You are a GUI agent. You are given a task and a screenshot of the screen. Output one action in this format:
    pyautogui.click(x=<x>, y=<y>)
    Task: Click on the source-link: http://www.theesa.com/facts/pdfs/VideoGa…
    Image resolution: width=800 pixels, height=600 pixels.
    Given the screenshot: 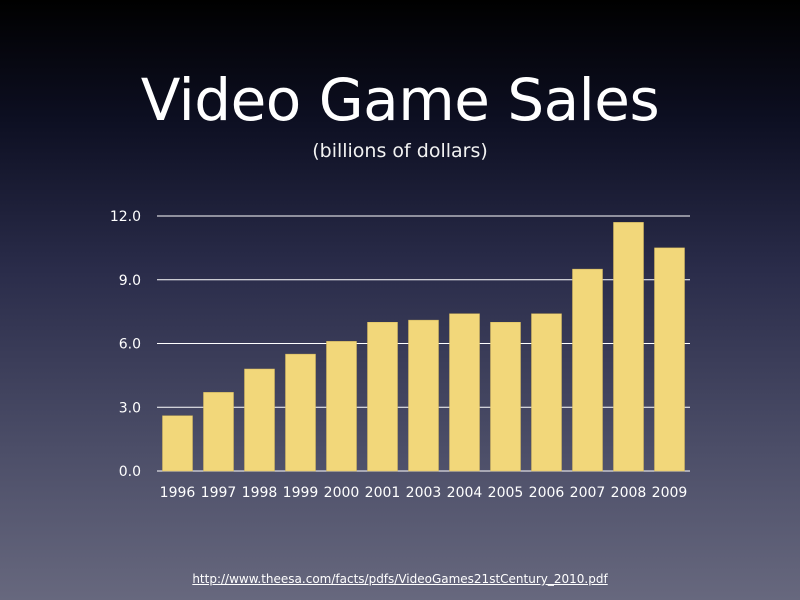 What is the action you would take?
    pyautogui.click(x=400, y=579)
    